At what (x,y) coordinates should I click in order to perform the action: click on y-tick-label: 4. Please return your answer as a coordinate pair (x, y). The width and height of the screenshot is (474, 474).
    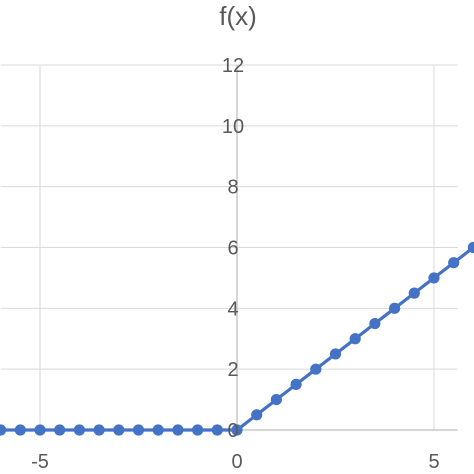
    Looking at the image, I should click on (232, 309).